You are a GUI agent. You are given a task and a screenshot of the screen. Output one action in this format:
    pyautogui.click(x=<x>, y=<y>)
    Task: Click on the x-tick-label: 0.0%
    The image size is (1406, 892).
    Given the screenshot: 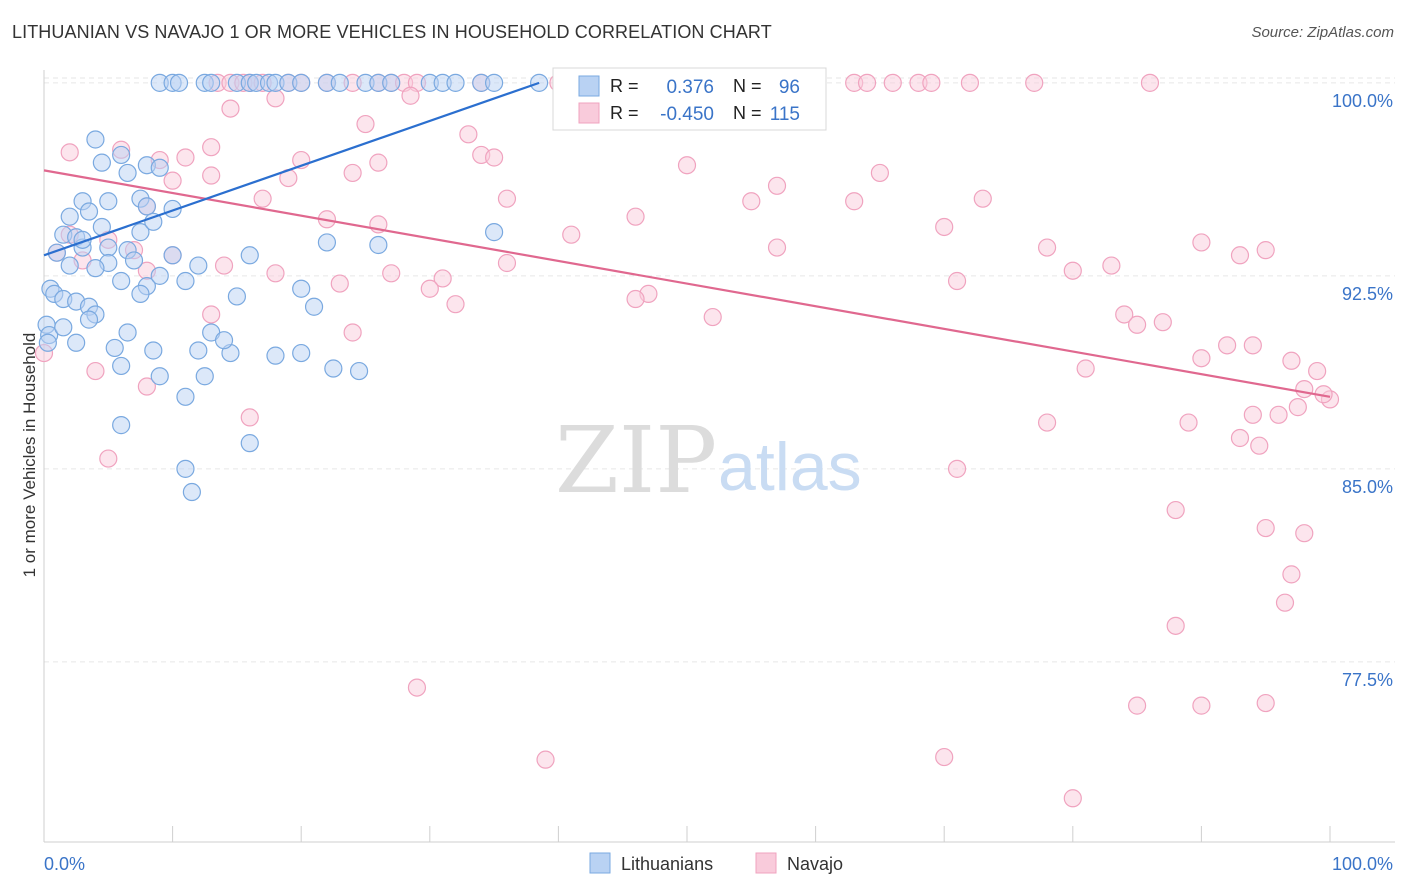 What is the action you would take?
    pyautogui.click(x=64, y=864)
    